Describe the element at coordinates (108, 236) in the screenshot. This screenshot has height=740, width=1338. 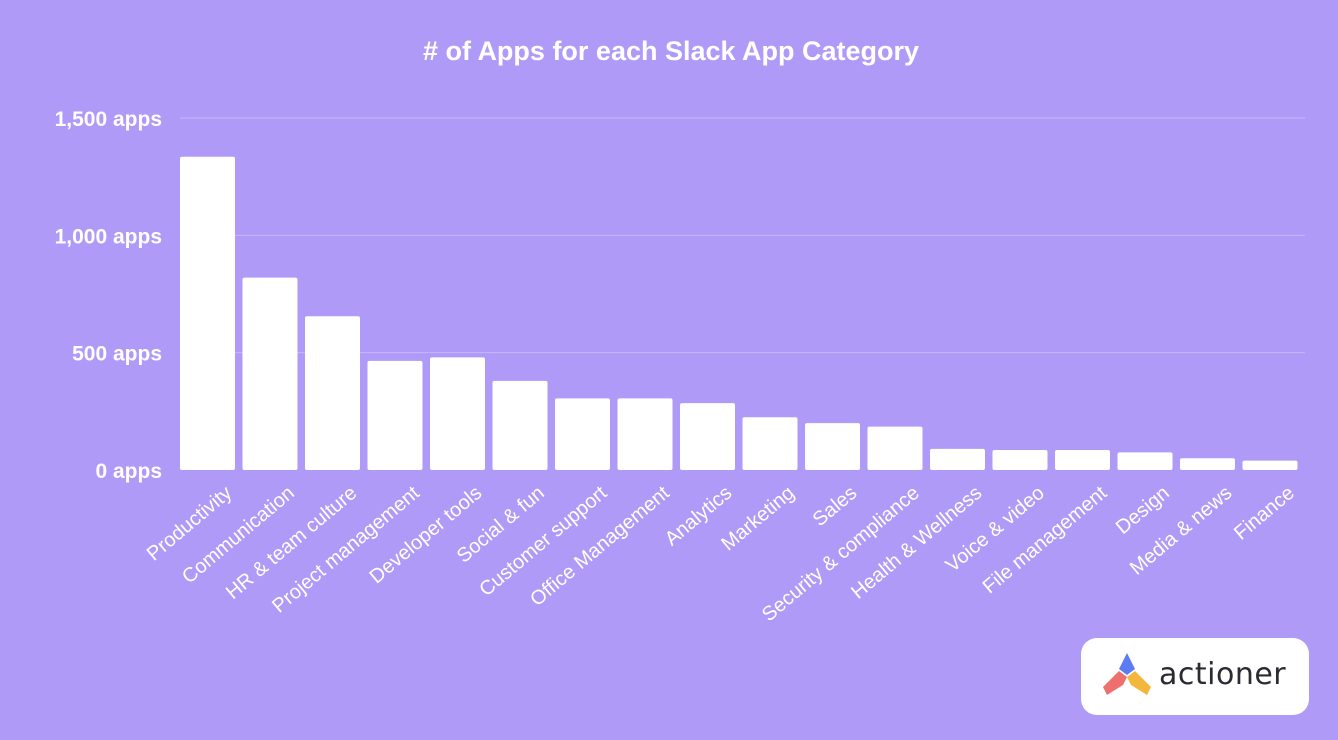
I see `y-tick-label: 1,000 apps` at that location.